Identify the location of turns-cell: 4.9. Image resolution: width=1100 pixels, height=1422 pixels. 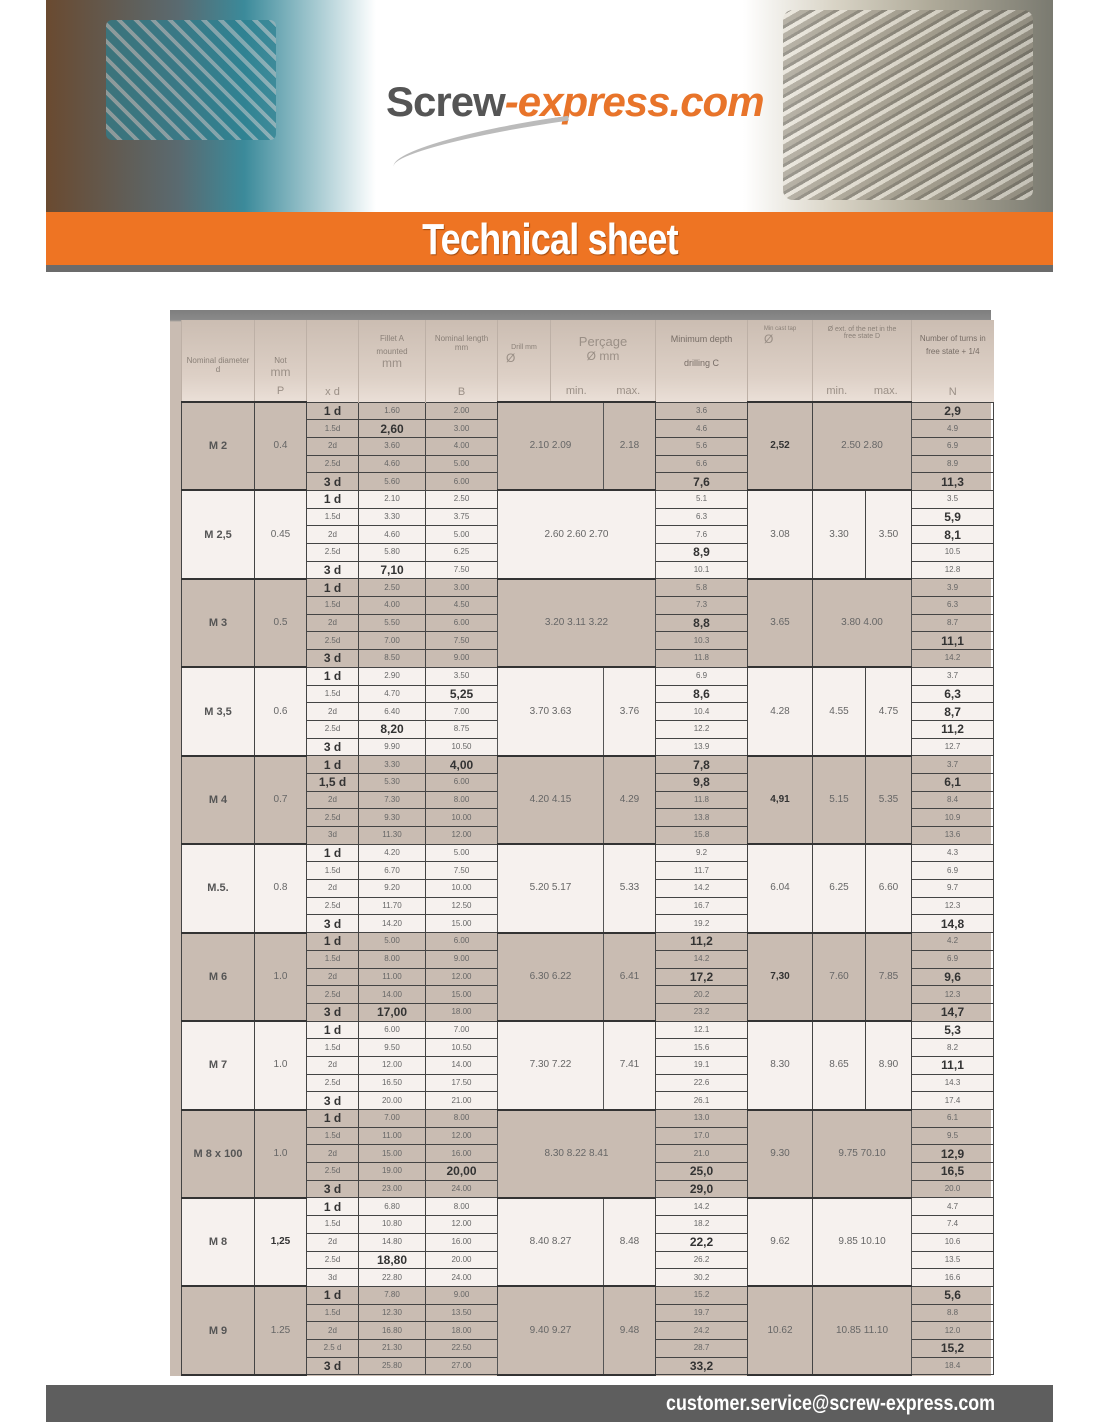
(953, 428).